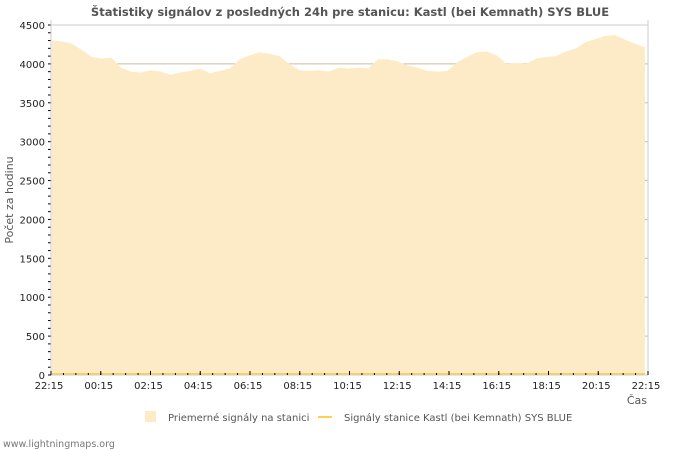 This screenshot has height=450, width=700. Describe the element at coordinates (238, 418) in the screenshot. I see `legend-label-average: Priemerné signály na stanici` at that location.